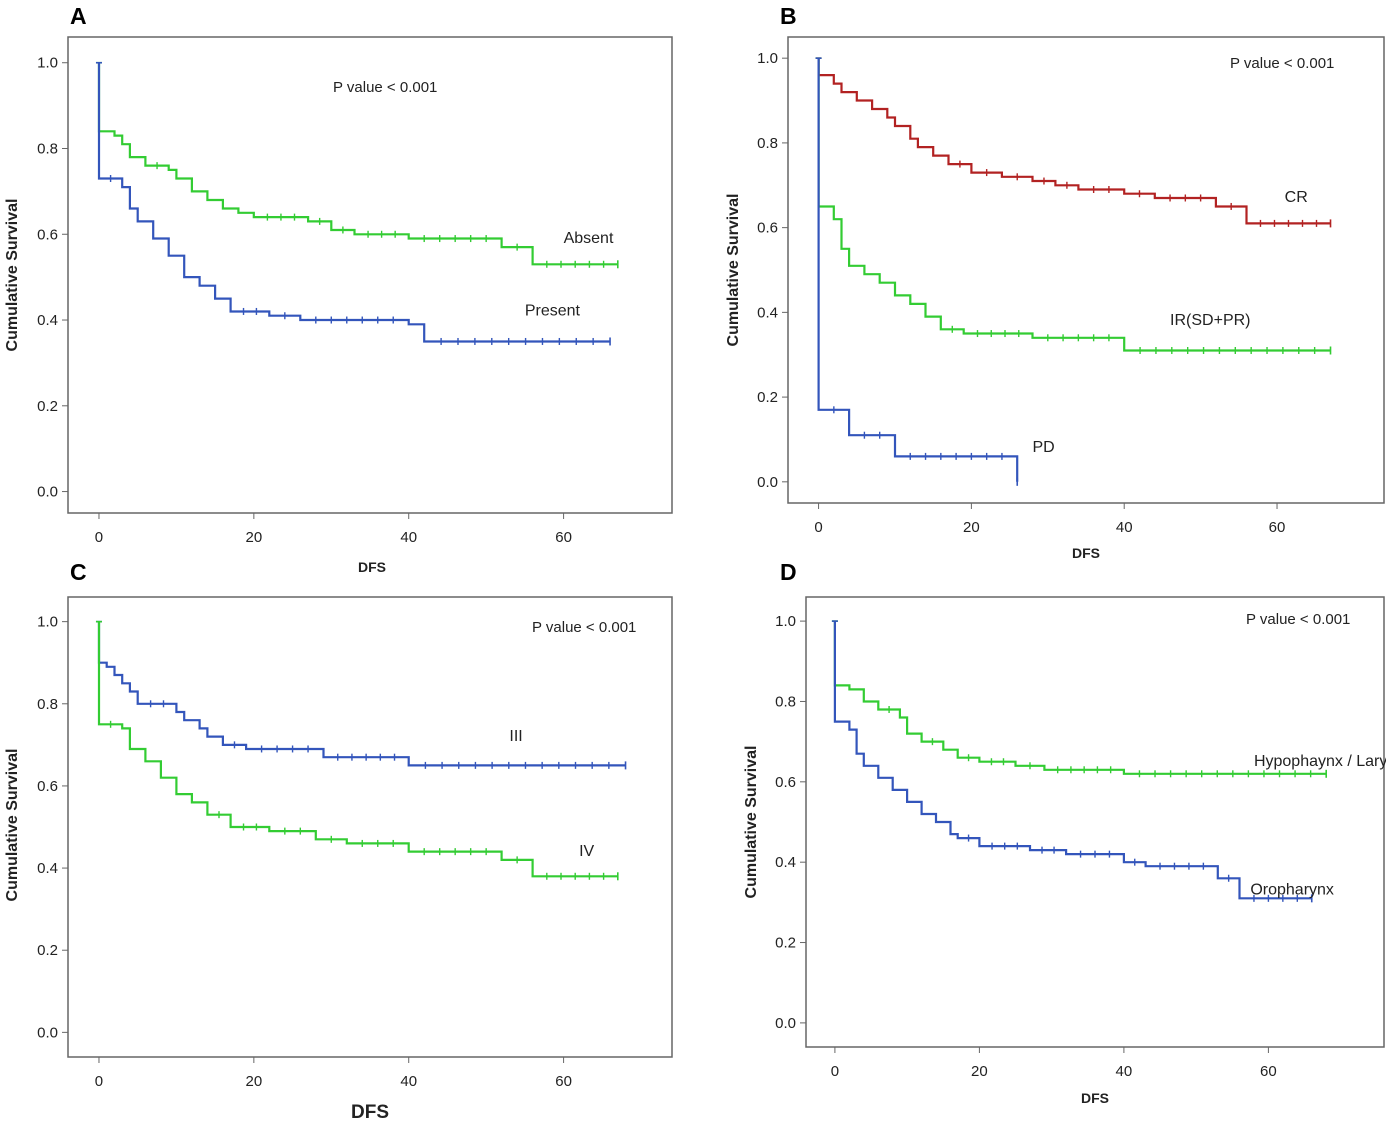  I want to click on x-tick-label-b: 40, so click(1124, 527).